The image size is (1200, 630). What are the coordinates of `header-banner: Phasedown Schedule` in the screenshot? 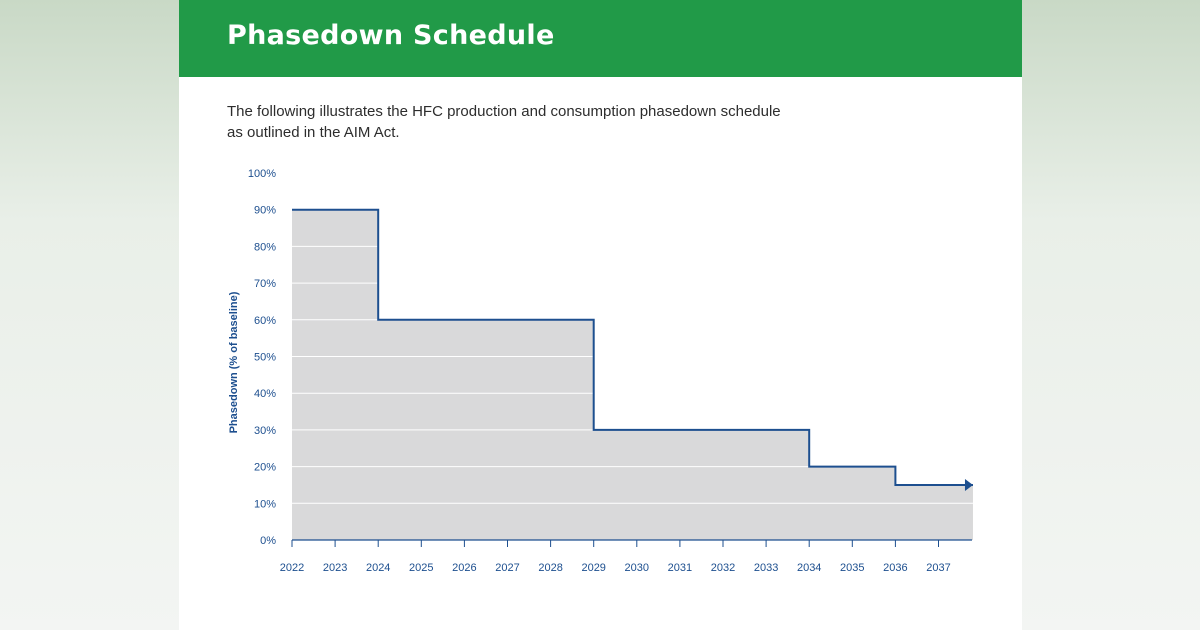 It's located at (600, 38).